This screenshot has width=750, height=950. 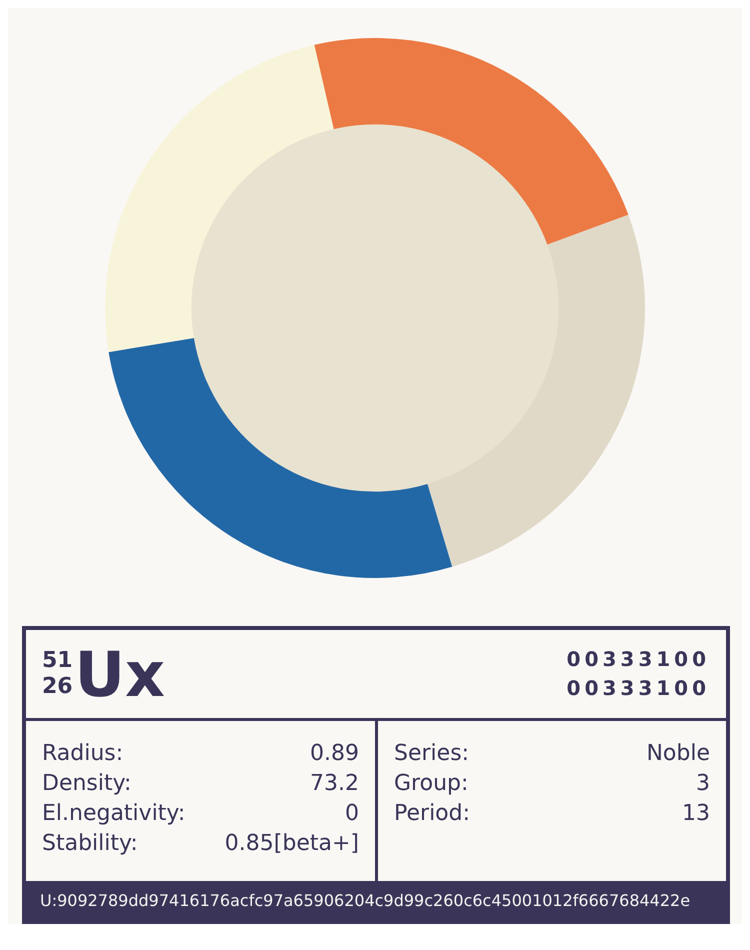 I want to click on text: Group:, so click(x=431, y=784).